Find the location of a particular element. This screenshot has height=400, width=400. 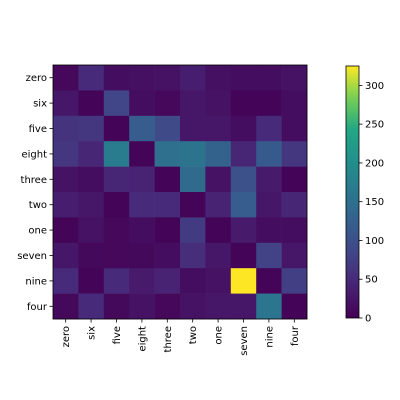

x-tick-label: two is located at coordinates (193, 335).